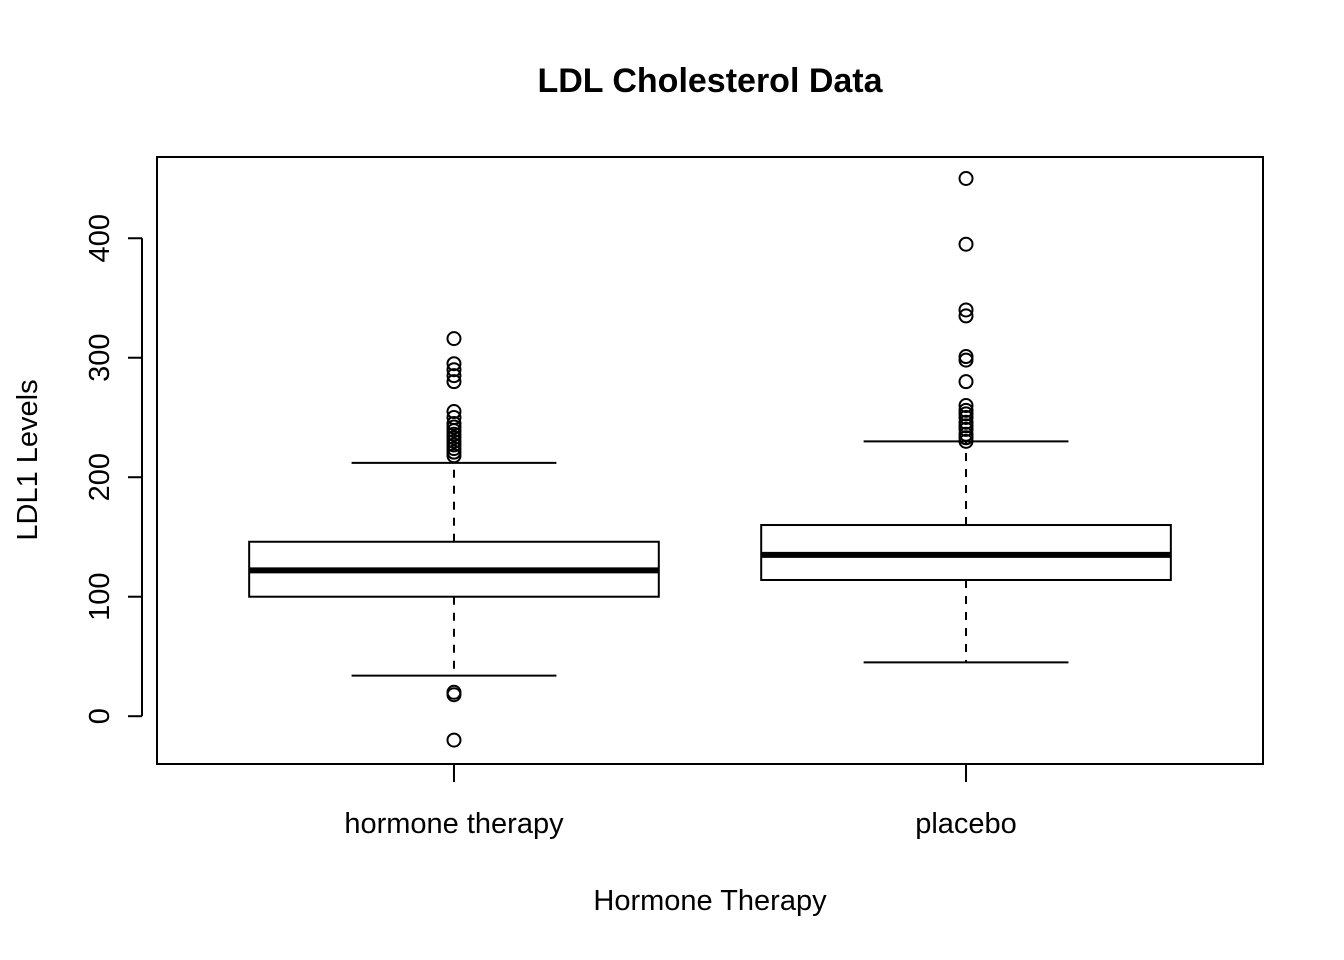  What do you see at coordinates (680, 802) in the screenshot?
I see `x-axis: hormone therapy placebo` at bounding box center [680, 802].